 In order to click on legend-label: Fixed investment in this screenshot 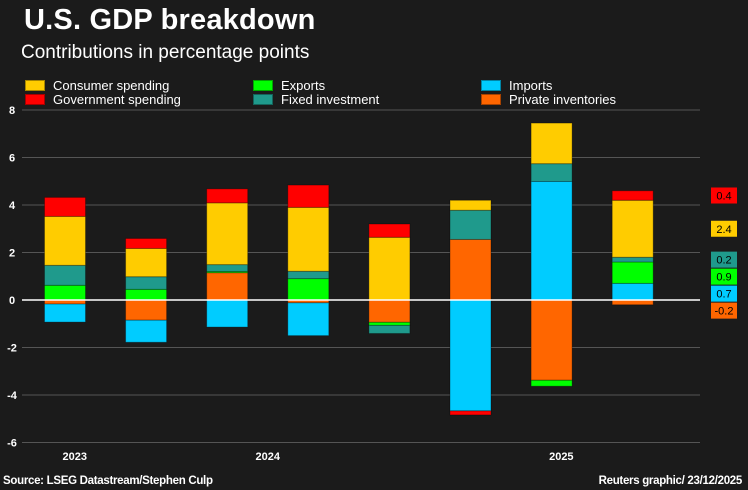, I will do `click(330, 99)`.